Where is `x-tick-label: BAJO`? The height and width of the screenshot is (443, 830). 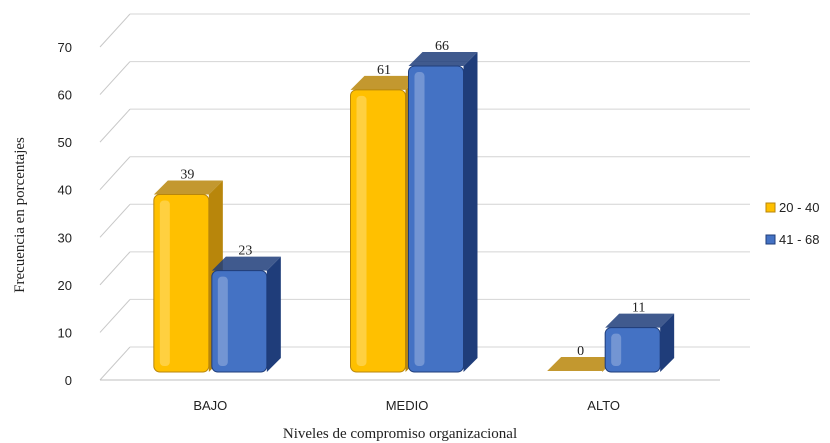
x-tick-label: BAJO is located at coordinates (210, 405).